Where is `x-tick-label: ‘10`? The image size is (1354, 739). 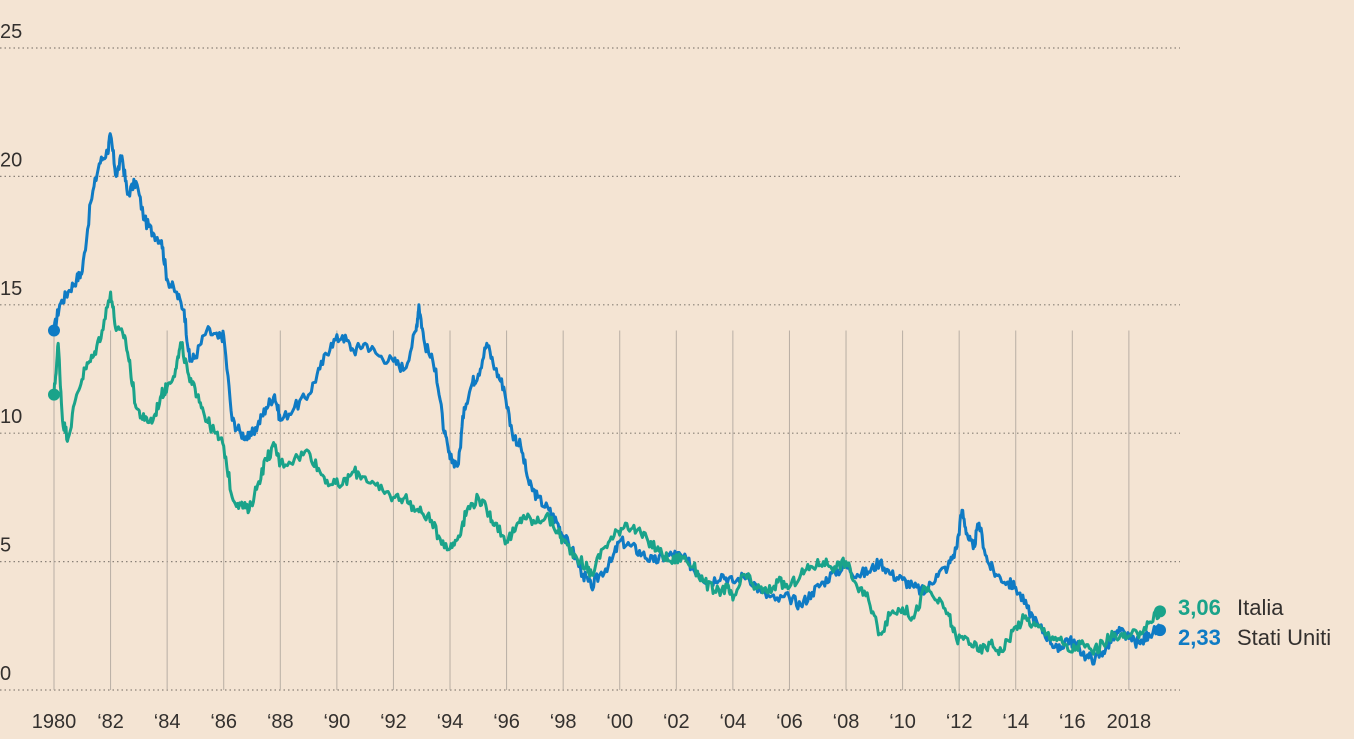 x-tick-label: ‘10 is located at coordinates (902, 722).